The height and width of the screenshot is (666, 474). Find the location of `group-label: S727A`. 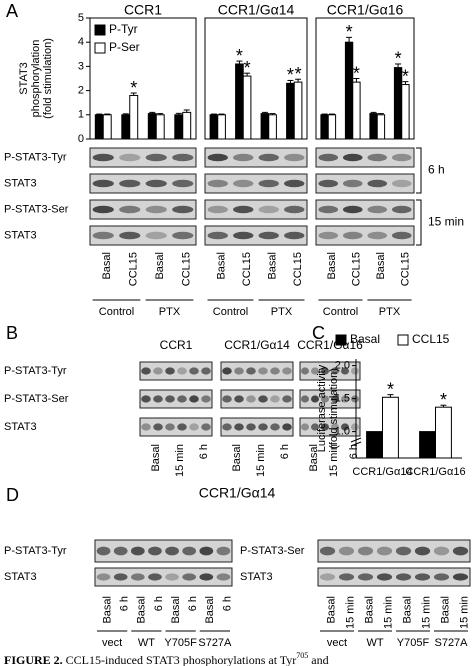

group-label: S727A is located at coordinates (215, 643).